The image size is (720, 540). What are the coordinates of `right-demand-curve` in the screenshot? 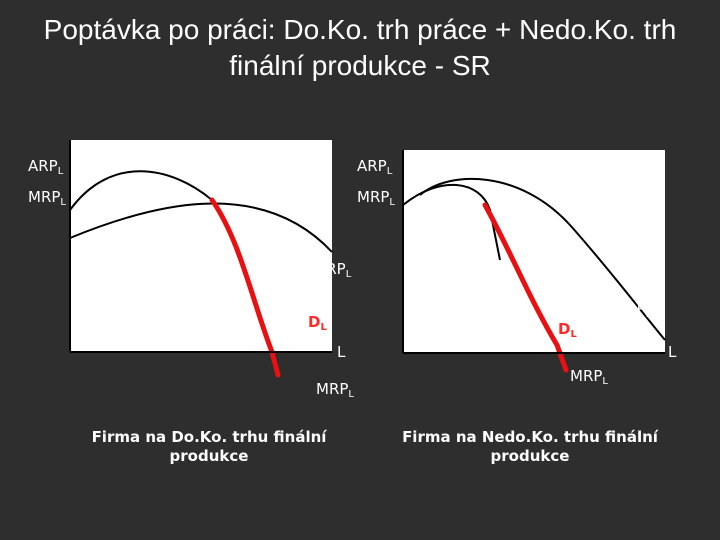 It's located at (525, 287).